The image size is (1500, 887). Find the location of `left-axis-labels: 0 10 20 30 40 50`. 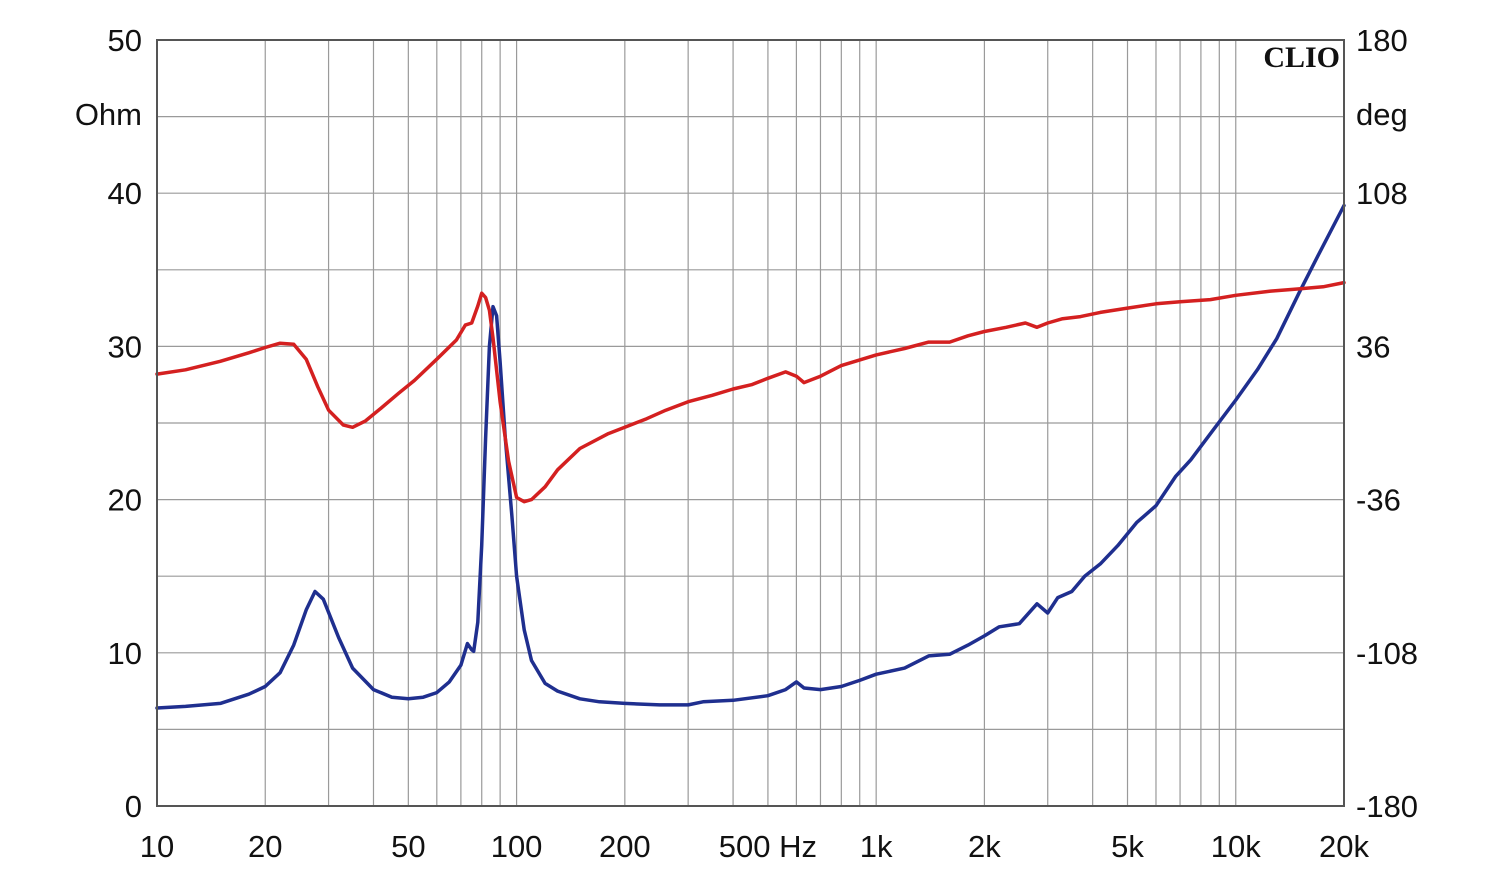

left-axis-labels: 0 10 20 30 40 50 is located at coordinates (125, 423).